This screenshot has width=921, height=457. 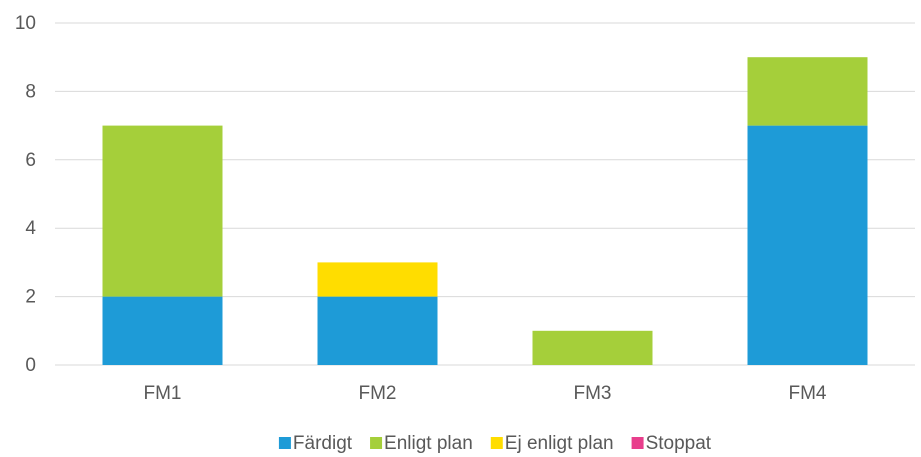 I want to click on y-tick-label: 6, so click(x=30, y=160).